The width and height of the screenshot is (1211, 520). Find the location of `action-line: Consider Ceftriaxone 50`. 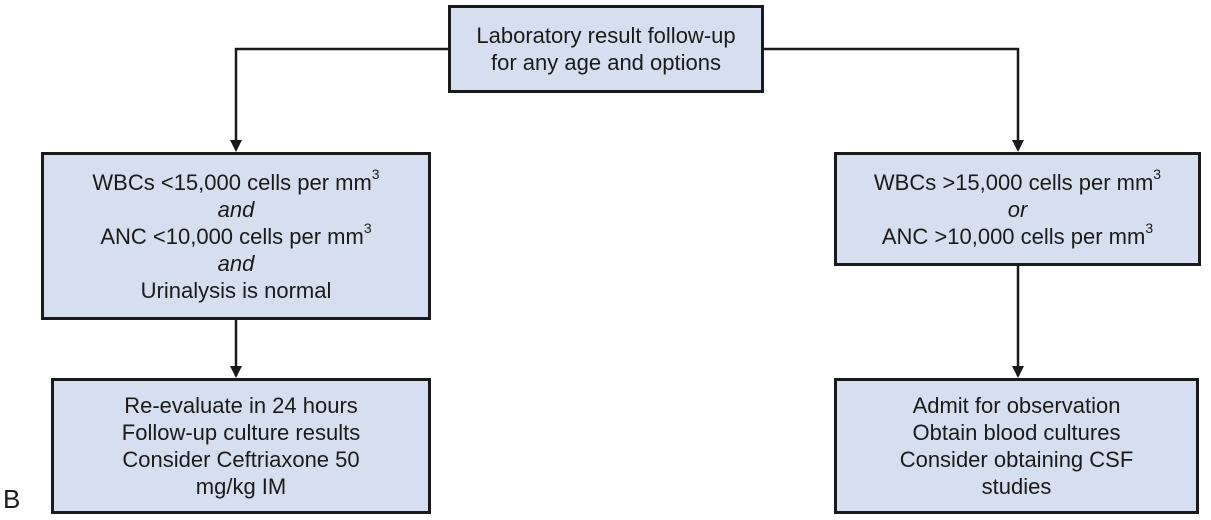

action-line: Consider Ceftriaxone 50 is located at coordinates (241, 459).